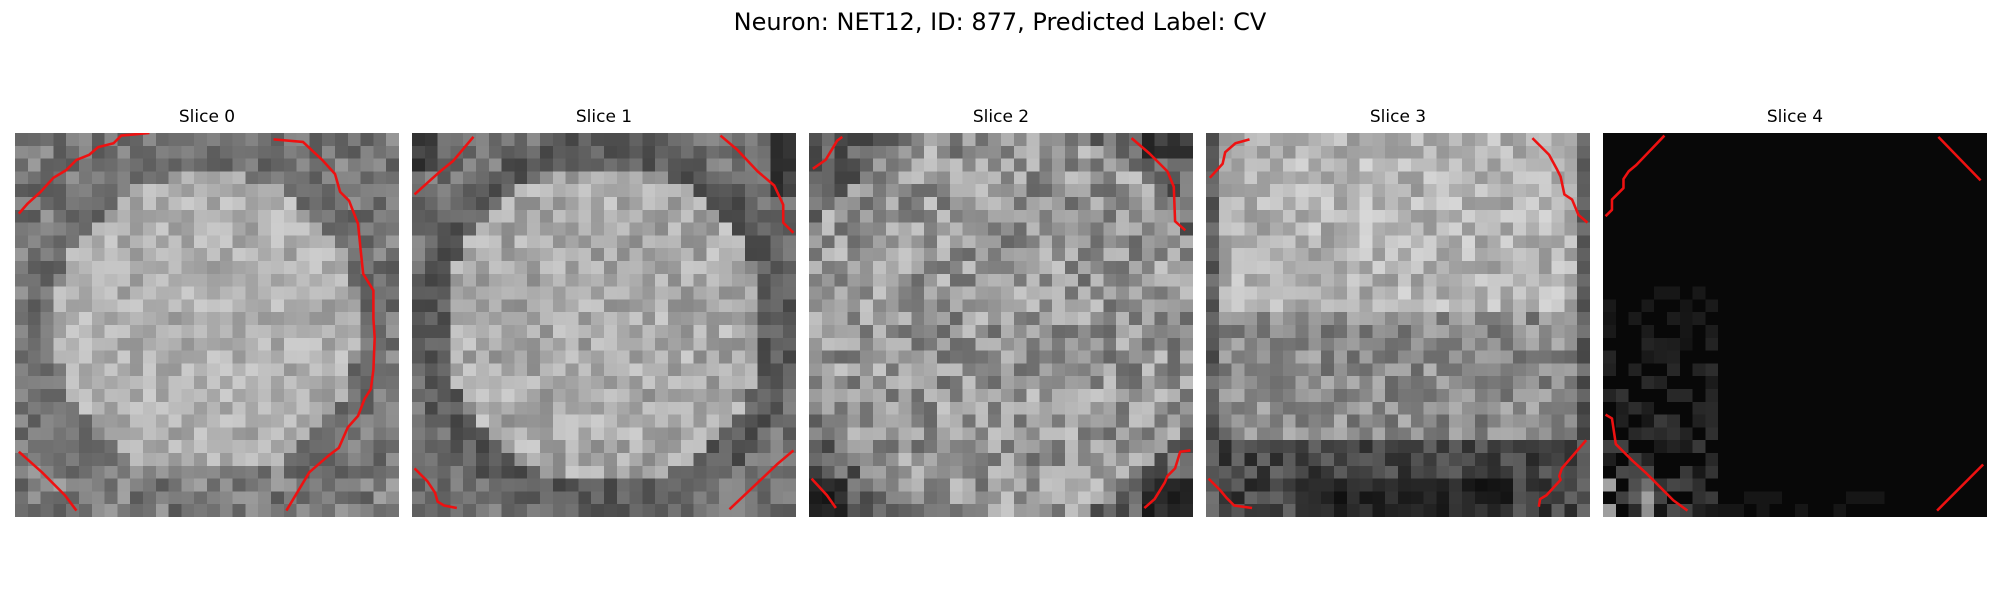 Image resolution: width=2000 pixels, height=600 pixels. I want to click on slice-panel-3: Slice 3, so click(1398, 311).